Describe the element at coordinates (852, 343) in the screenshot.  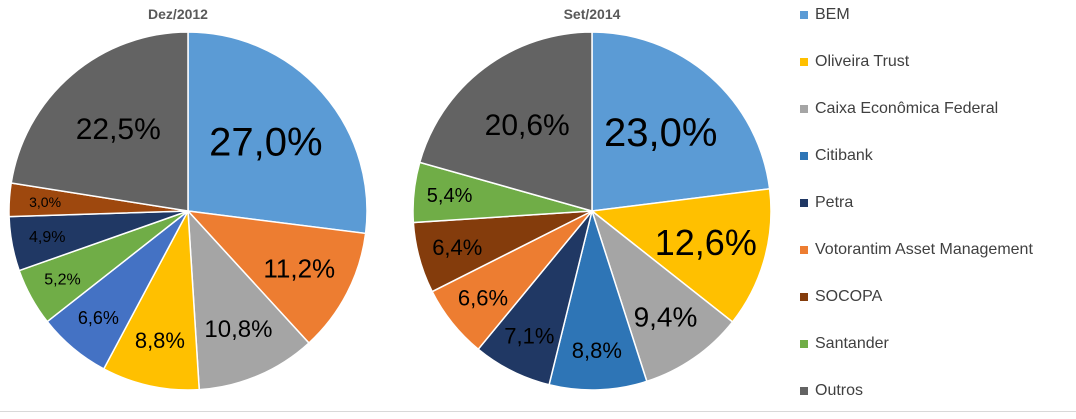
I see `legend-label: Santander` at that location.